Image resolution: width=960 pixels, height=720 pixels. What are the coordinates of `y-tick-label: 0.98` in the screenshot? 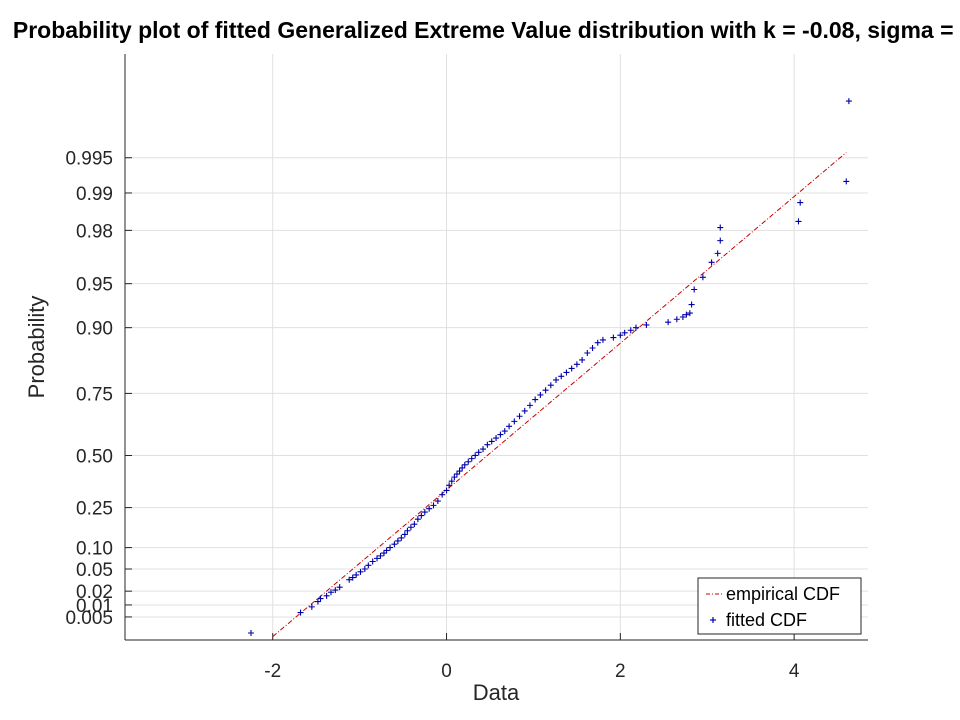 It's located at (94, 231).